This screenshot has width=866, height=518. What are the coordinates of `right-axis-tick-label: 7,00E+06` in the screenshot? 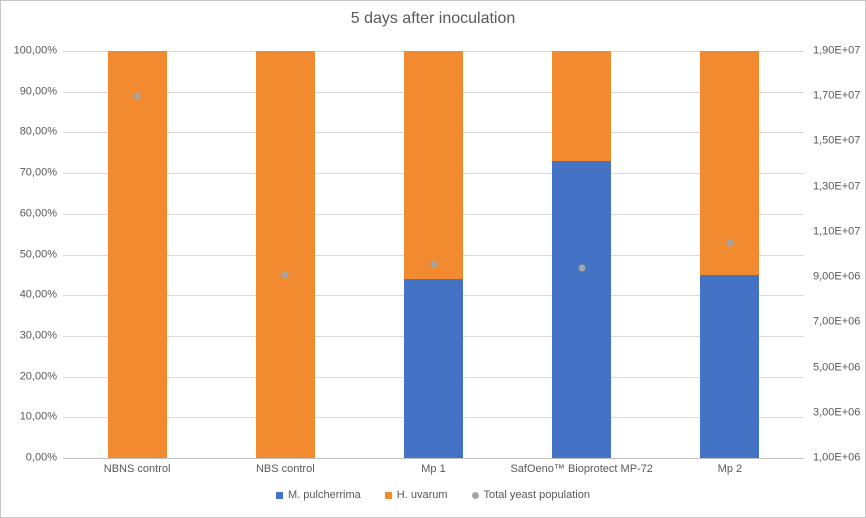 It's located at (837, 321).